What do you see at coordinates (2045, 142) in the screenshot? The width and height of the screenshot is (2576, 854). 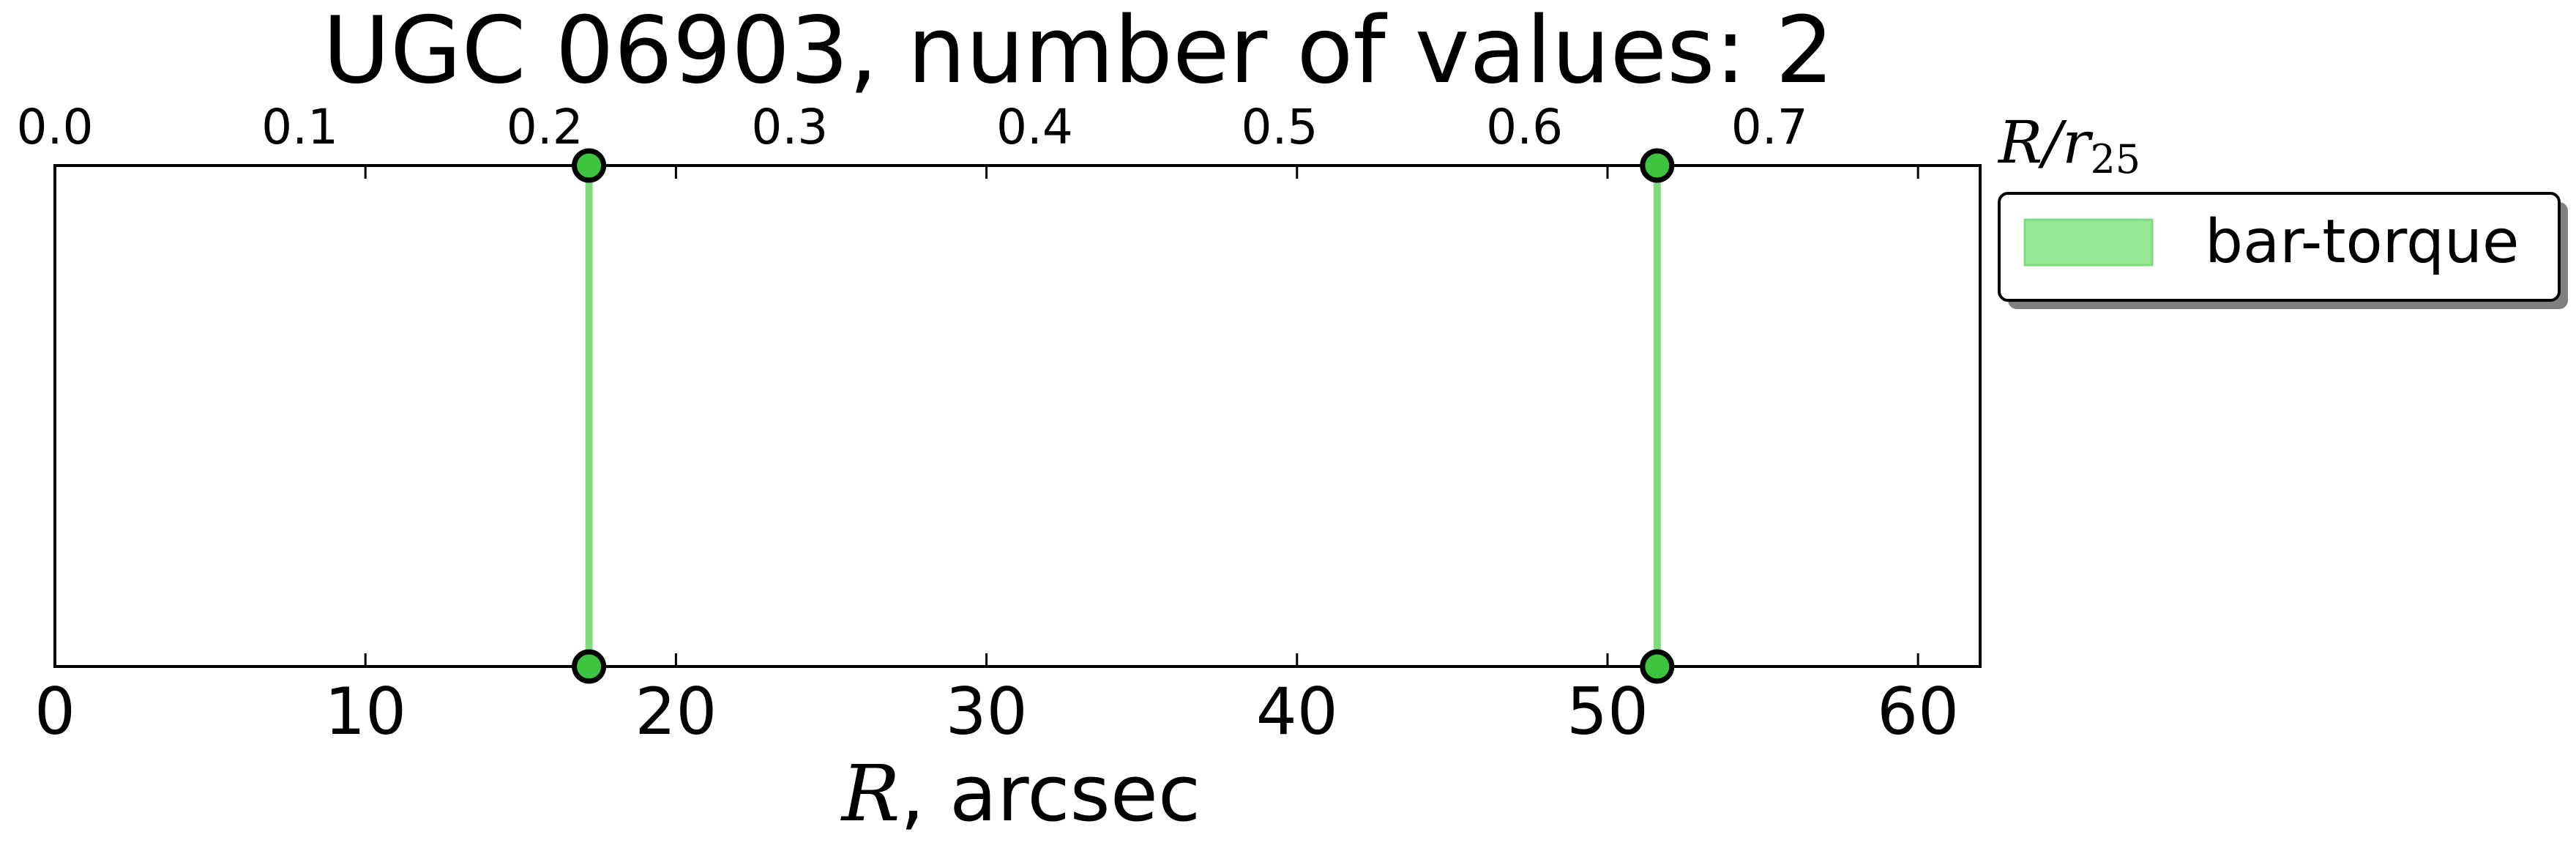 I see `top-axis-label-main: R/r` at bounding box center [2045, 142].